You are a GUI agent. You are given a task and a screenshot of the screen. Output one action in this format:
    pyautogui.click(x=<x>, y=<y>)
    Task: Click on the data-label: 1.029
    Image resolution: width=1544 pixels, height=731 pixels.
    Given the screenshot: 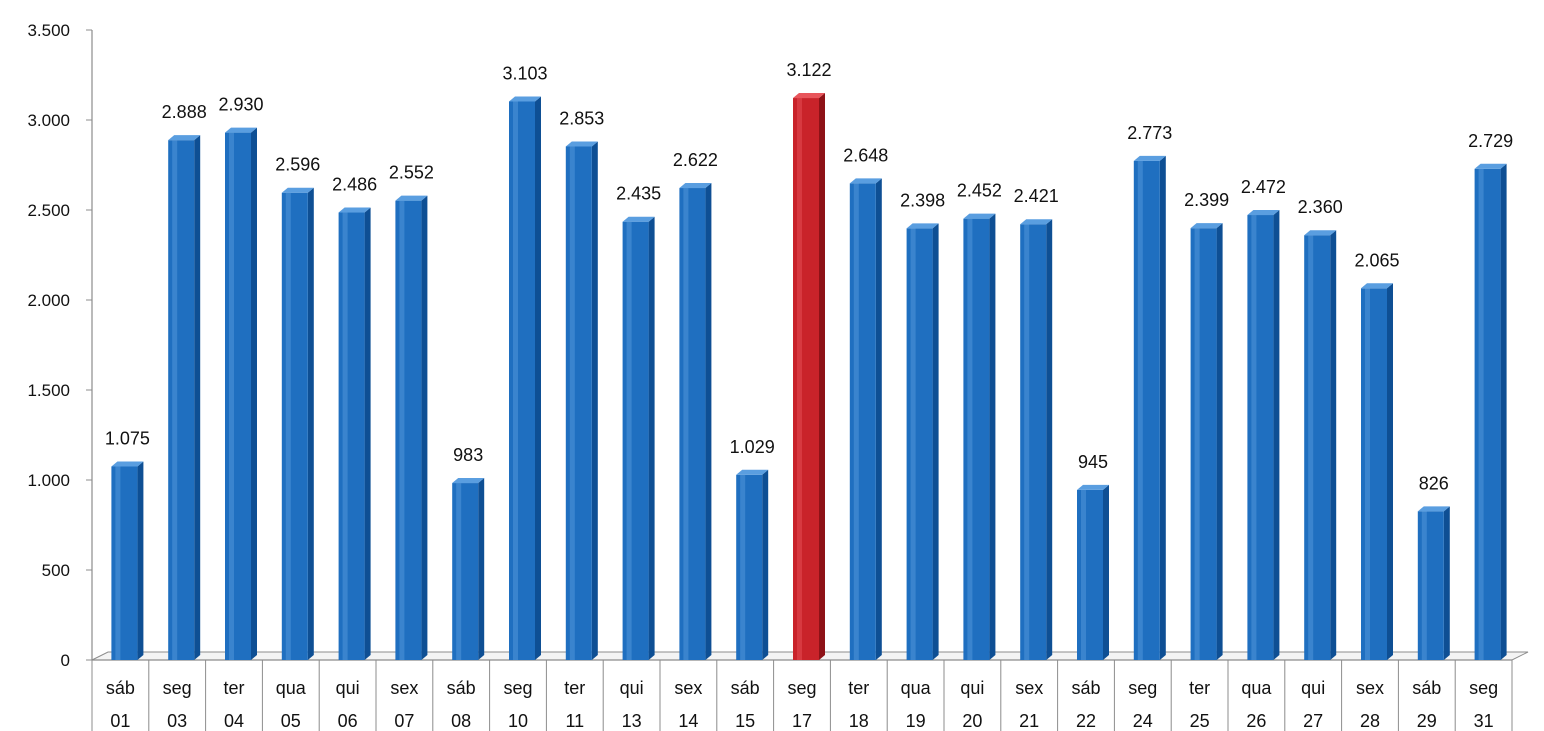 What is the action you would take?
    pyautogui.click(x=752, y=447)
    